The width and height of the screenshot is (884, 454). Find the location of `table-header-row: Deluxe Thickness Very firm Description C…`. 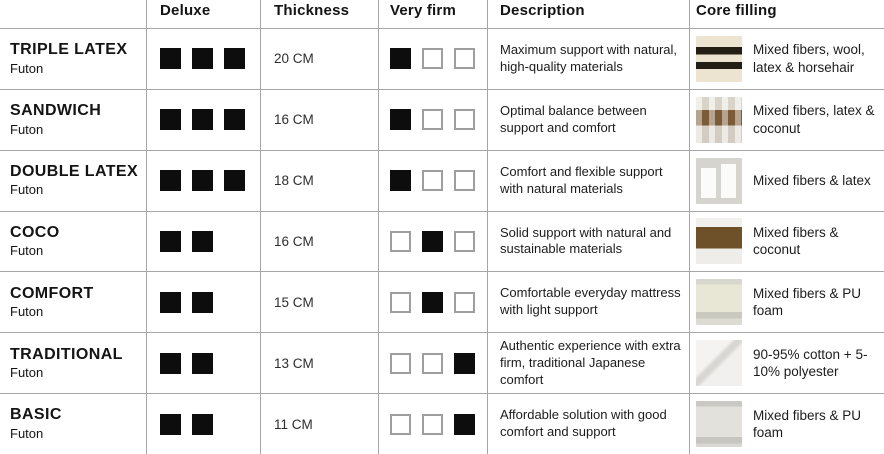

table-header-row: Deluxe Thickness Very firm Description C… is located at coordinates (442, 14).